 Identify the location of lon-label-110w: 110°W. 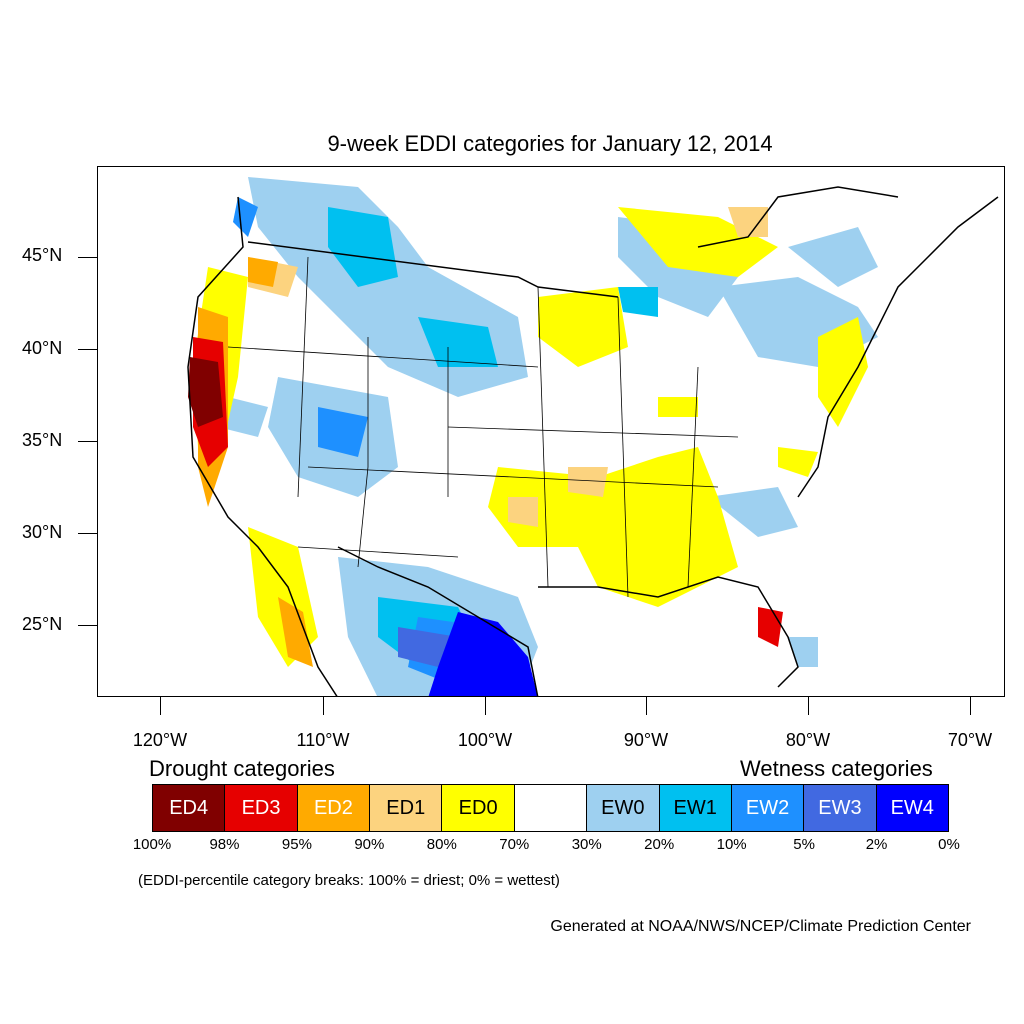
(323, 740).